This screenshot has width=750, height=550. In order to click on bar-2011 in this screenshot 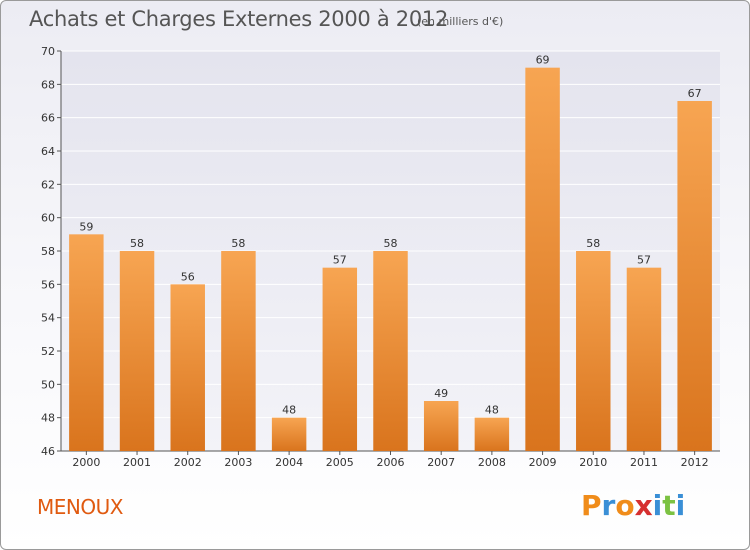, I will do `click(644, 359)`.